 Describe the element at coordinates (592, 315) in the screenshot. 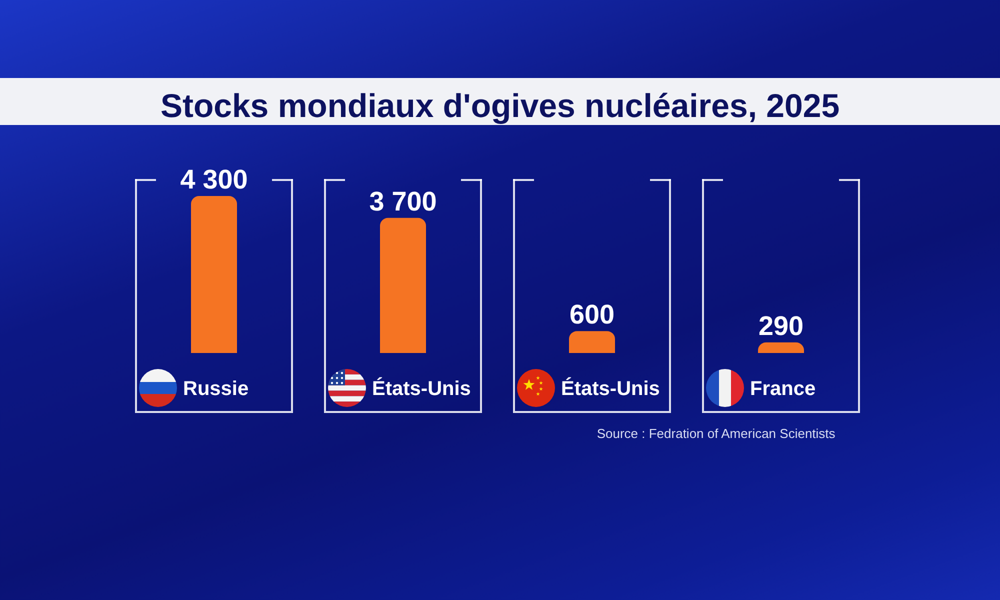

I see `data-label: 600` at that location.